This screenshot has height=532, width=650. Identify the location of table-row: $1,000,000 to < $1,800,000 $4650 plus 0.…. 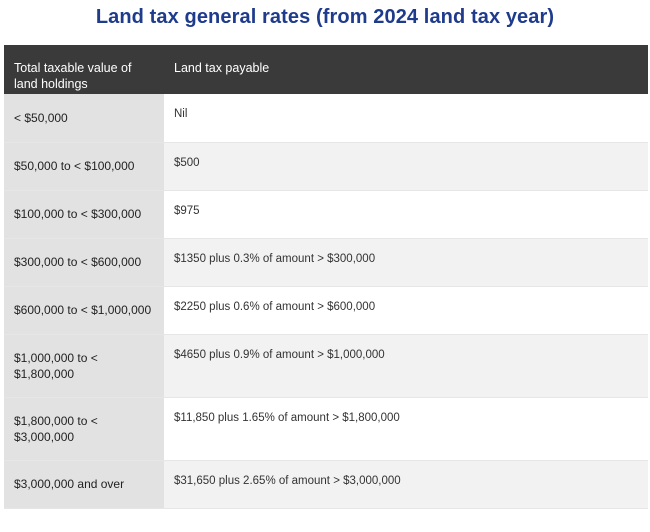
(326, 366).